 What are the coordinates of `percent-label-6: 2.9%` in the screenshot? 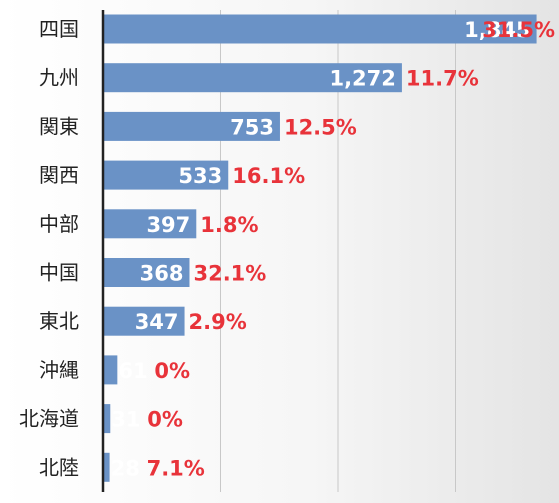 It's located at (218, 322).